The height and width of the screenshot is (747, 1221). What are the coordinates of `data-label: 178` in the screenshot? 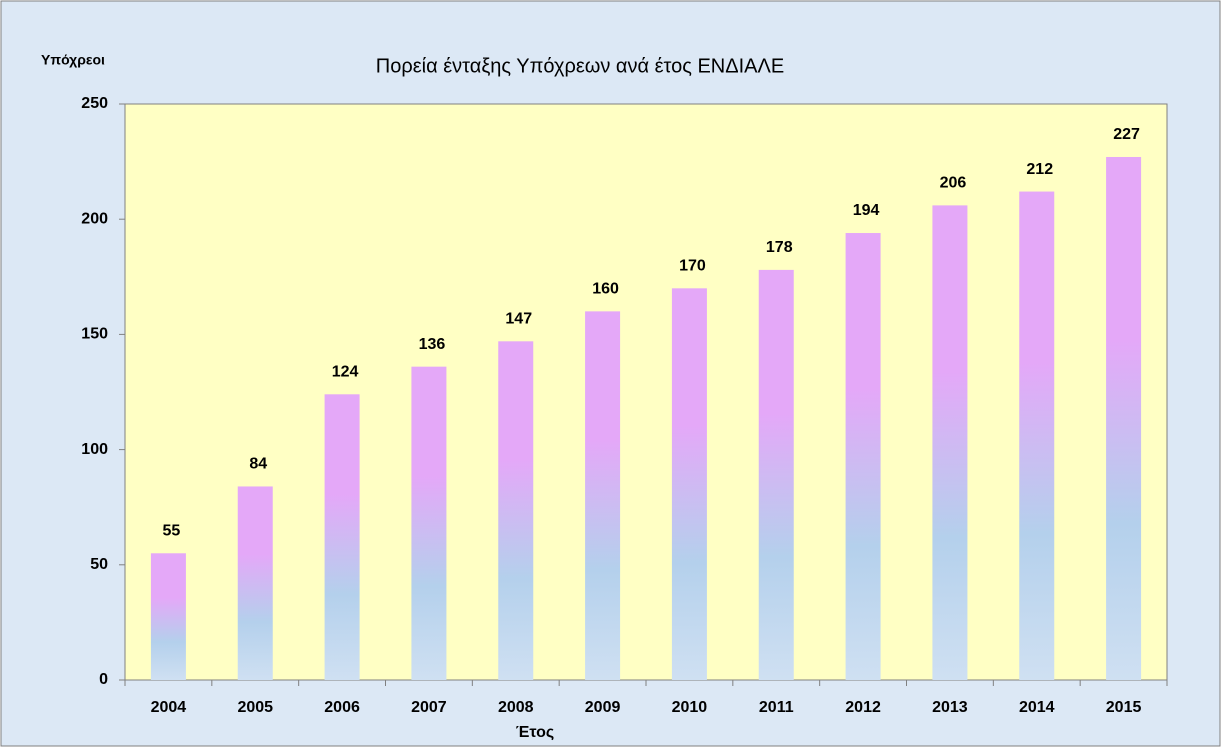 It's located at (779, 247).